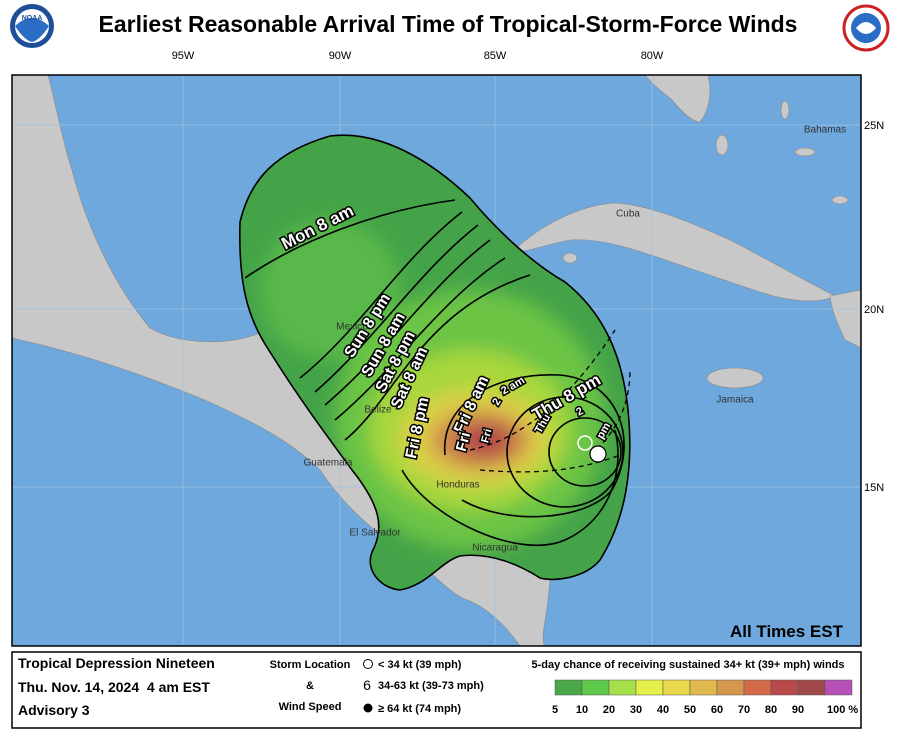  Describe the element at coordinates (340, 56) in the screenshot. I see `lon-label: 90W` at that location.